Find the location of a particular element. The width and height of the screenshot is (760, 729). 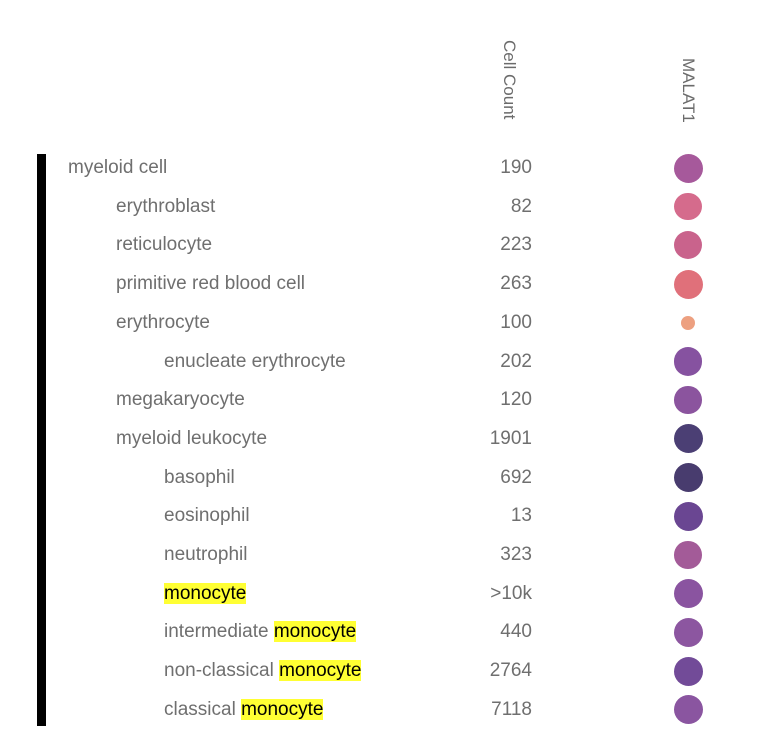

cell-type-name: non-classical is located at coordinates (222, 671).